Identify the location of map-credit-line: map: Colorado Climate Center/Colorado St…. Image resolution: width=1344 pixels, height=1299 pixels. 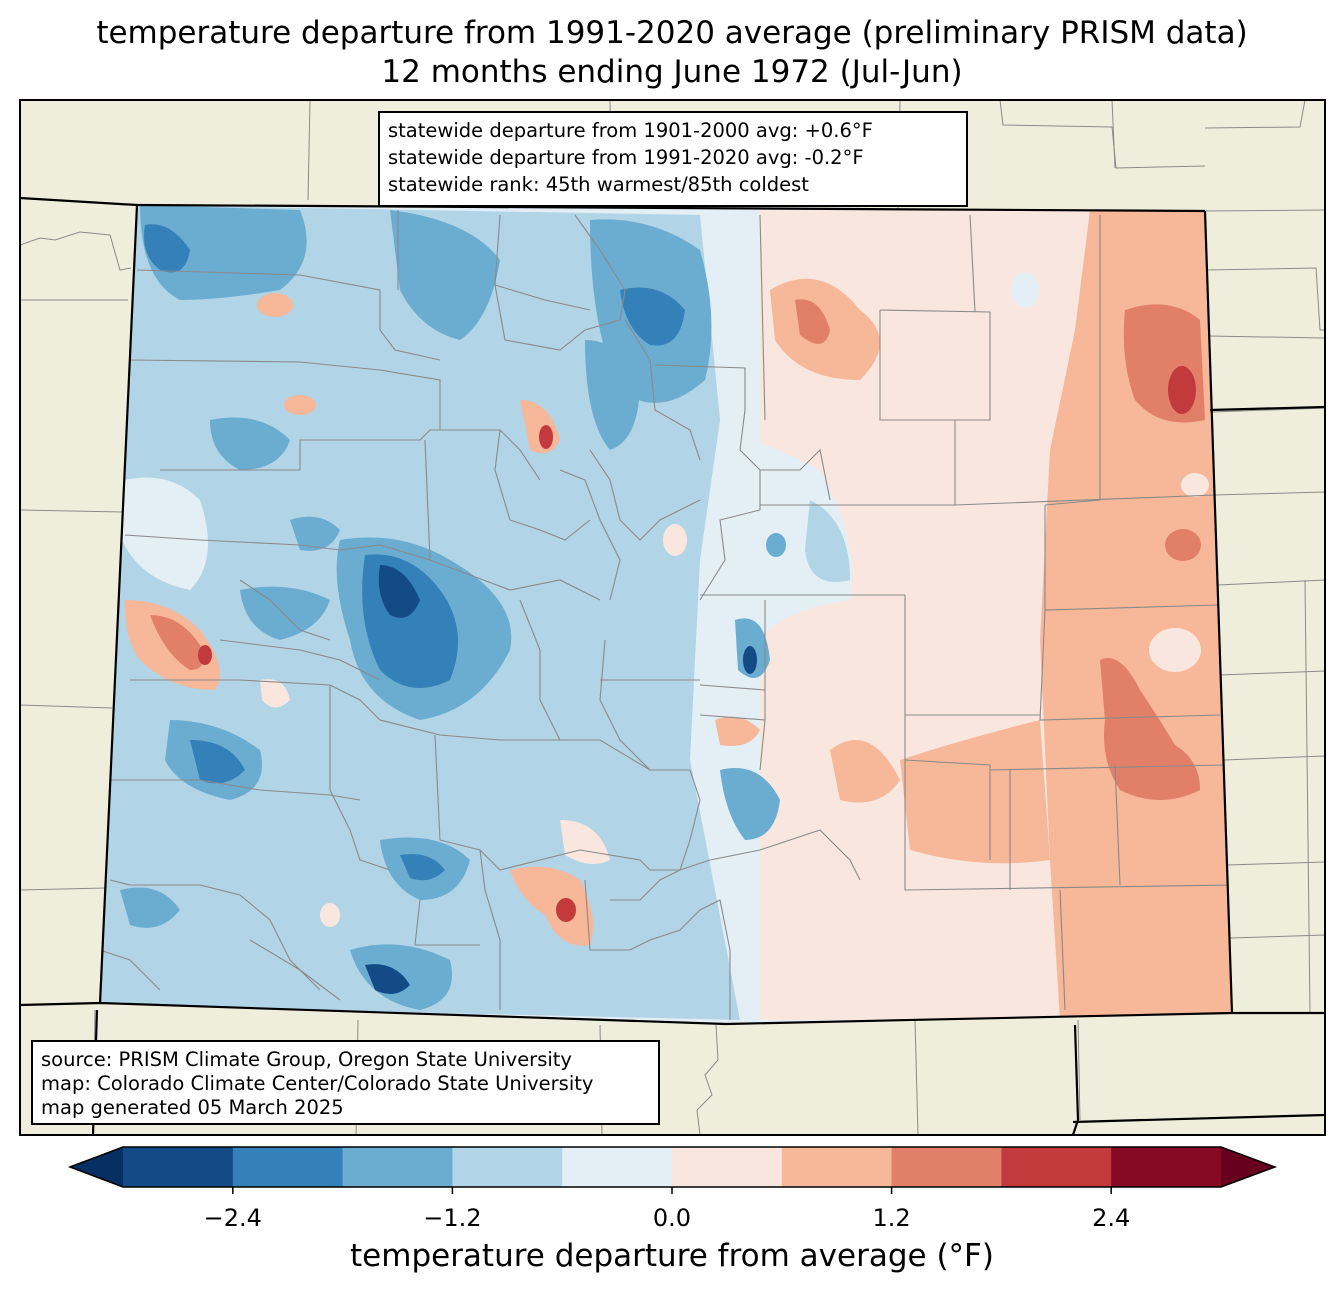
(317, 1083).